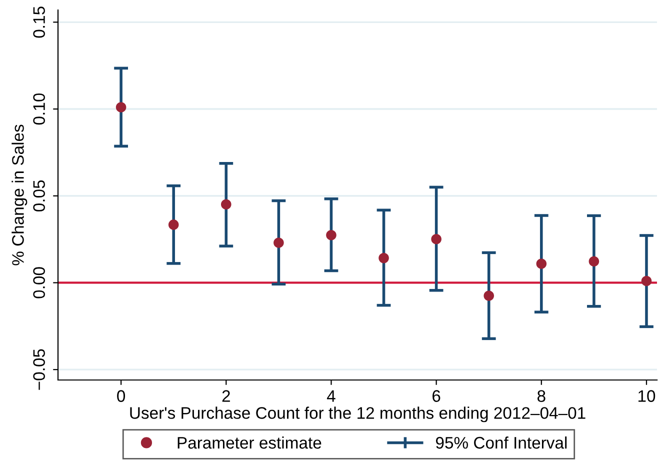 The image size is (658, 467). Describe the element at coordinates (250, 442) in the screenshot. I see `legend-label: Parameter estimate` at that location.